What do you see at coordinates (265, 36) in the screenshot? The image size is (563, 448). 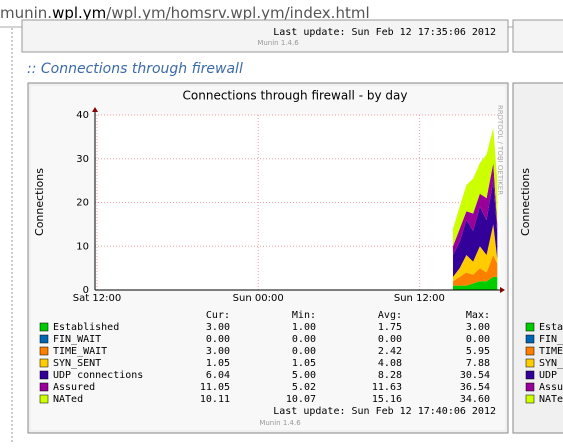 I see `previous-panel` at bounding box center [265, 36].